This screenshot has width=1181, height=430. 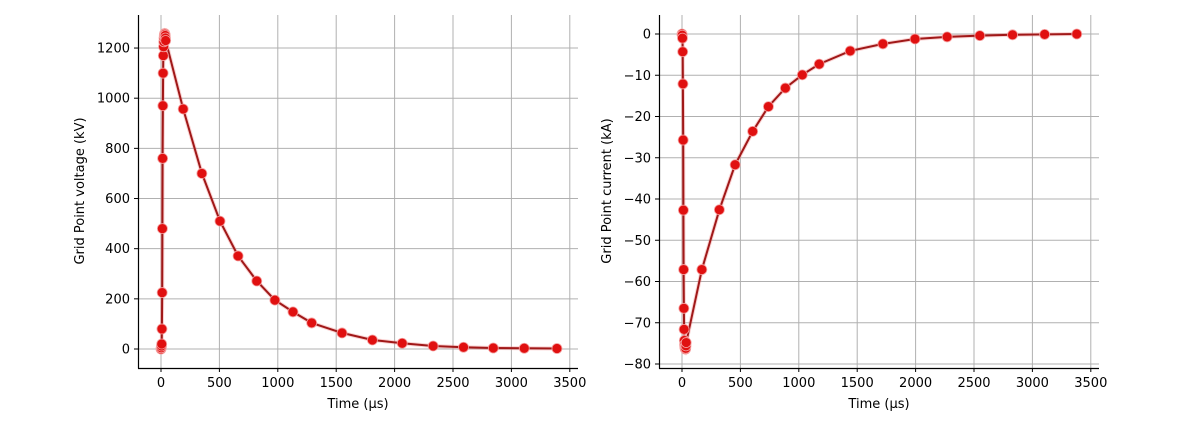 I want to click on y-tick-label: 1200, so click(x=113, y=49).